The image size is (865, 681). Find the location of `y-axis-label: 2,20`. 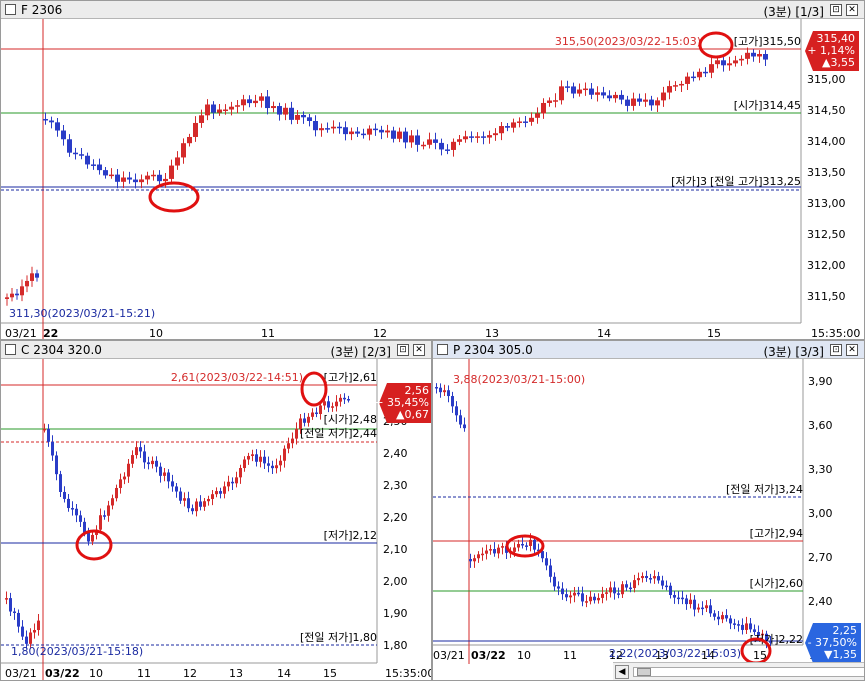

y-axis-label: 2,20 is located at coordinates (395, 517).